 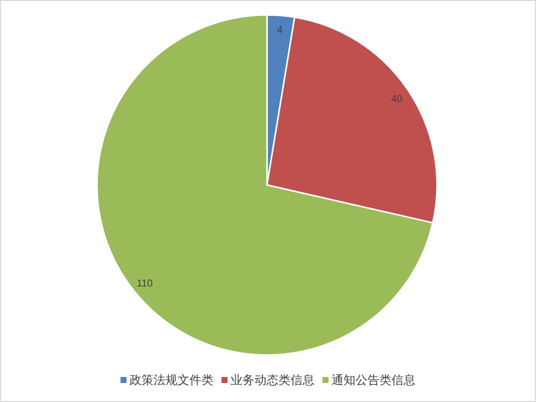 I want to click on legend-label: 业务动态类信息, so click(x=272, y=380).